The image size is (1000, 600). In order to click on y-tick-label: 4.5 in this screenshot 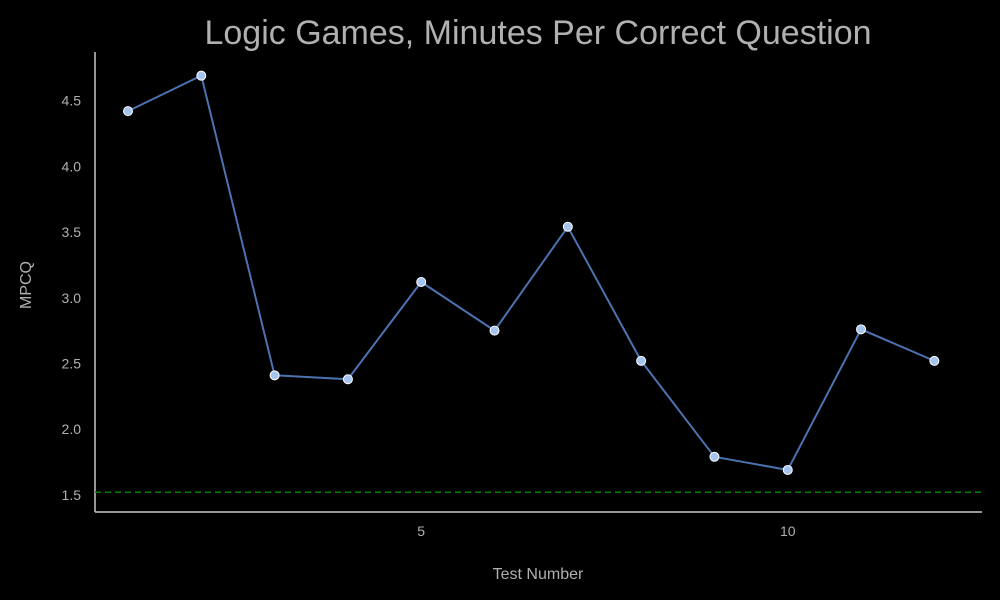, I will do `click(72, 101)`.